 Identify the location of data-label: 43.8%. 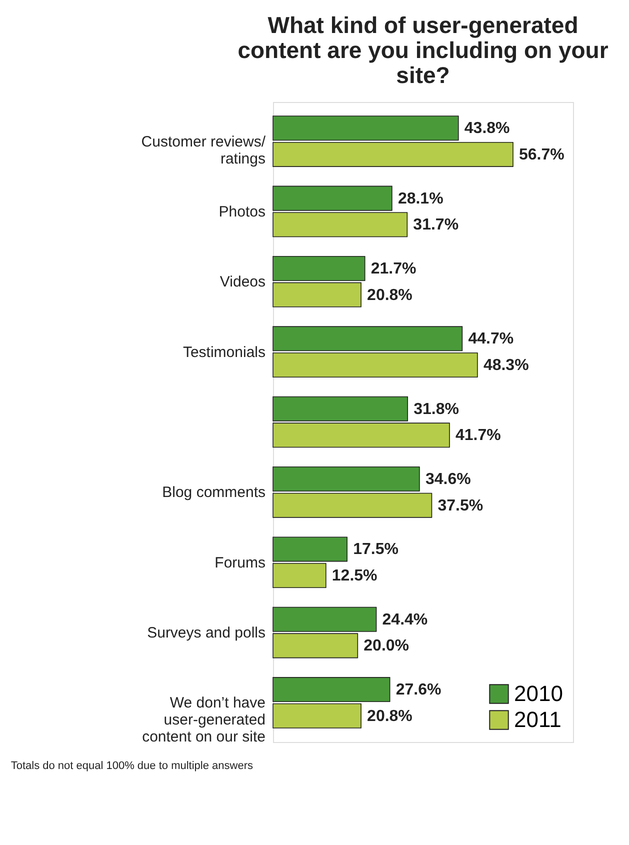
(487, 129).